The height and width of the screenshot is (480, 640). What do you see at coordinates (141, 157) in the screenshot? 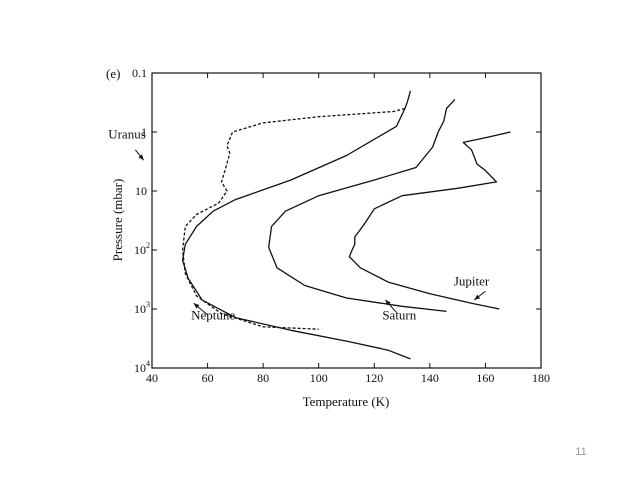
I see `arrowhead-uranus` at bounding box center [141, 157].